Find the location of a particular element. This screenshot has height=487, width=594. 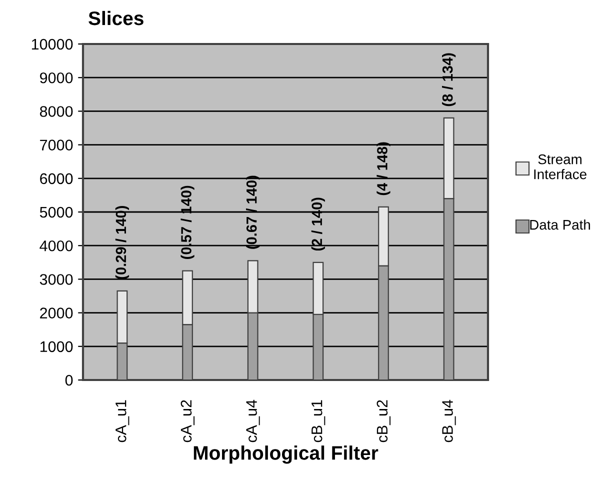

x-tick-label: cA_u4 is located at coordinates (253, 421).